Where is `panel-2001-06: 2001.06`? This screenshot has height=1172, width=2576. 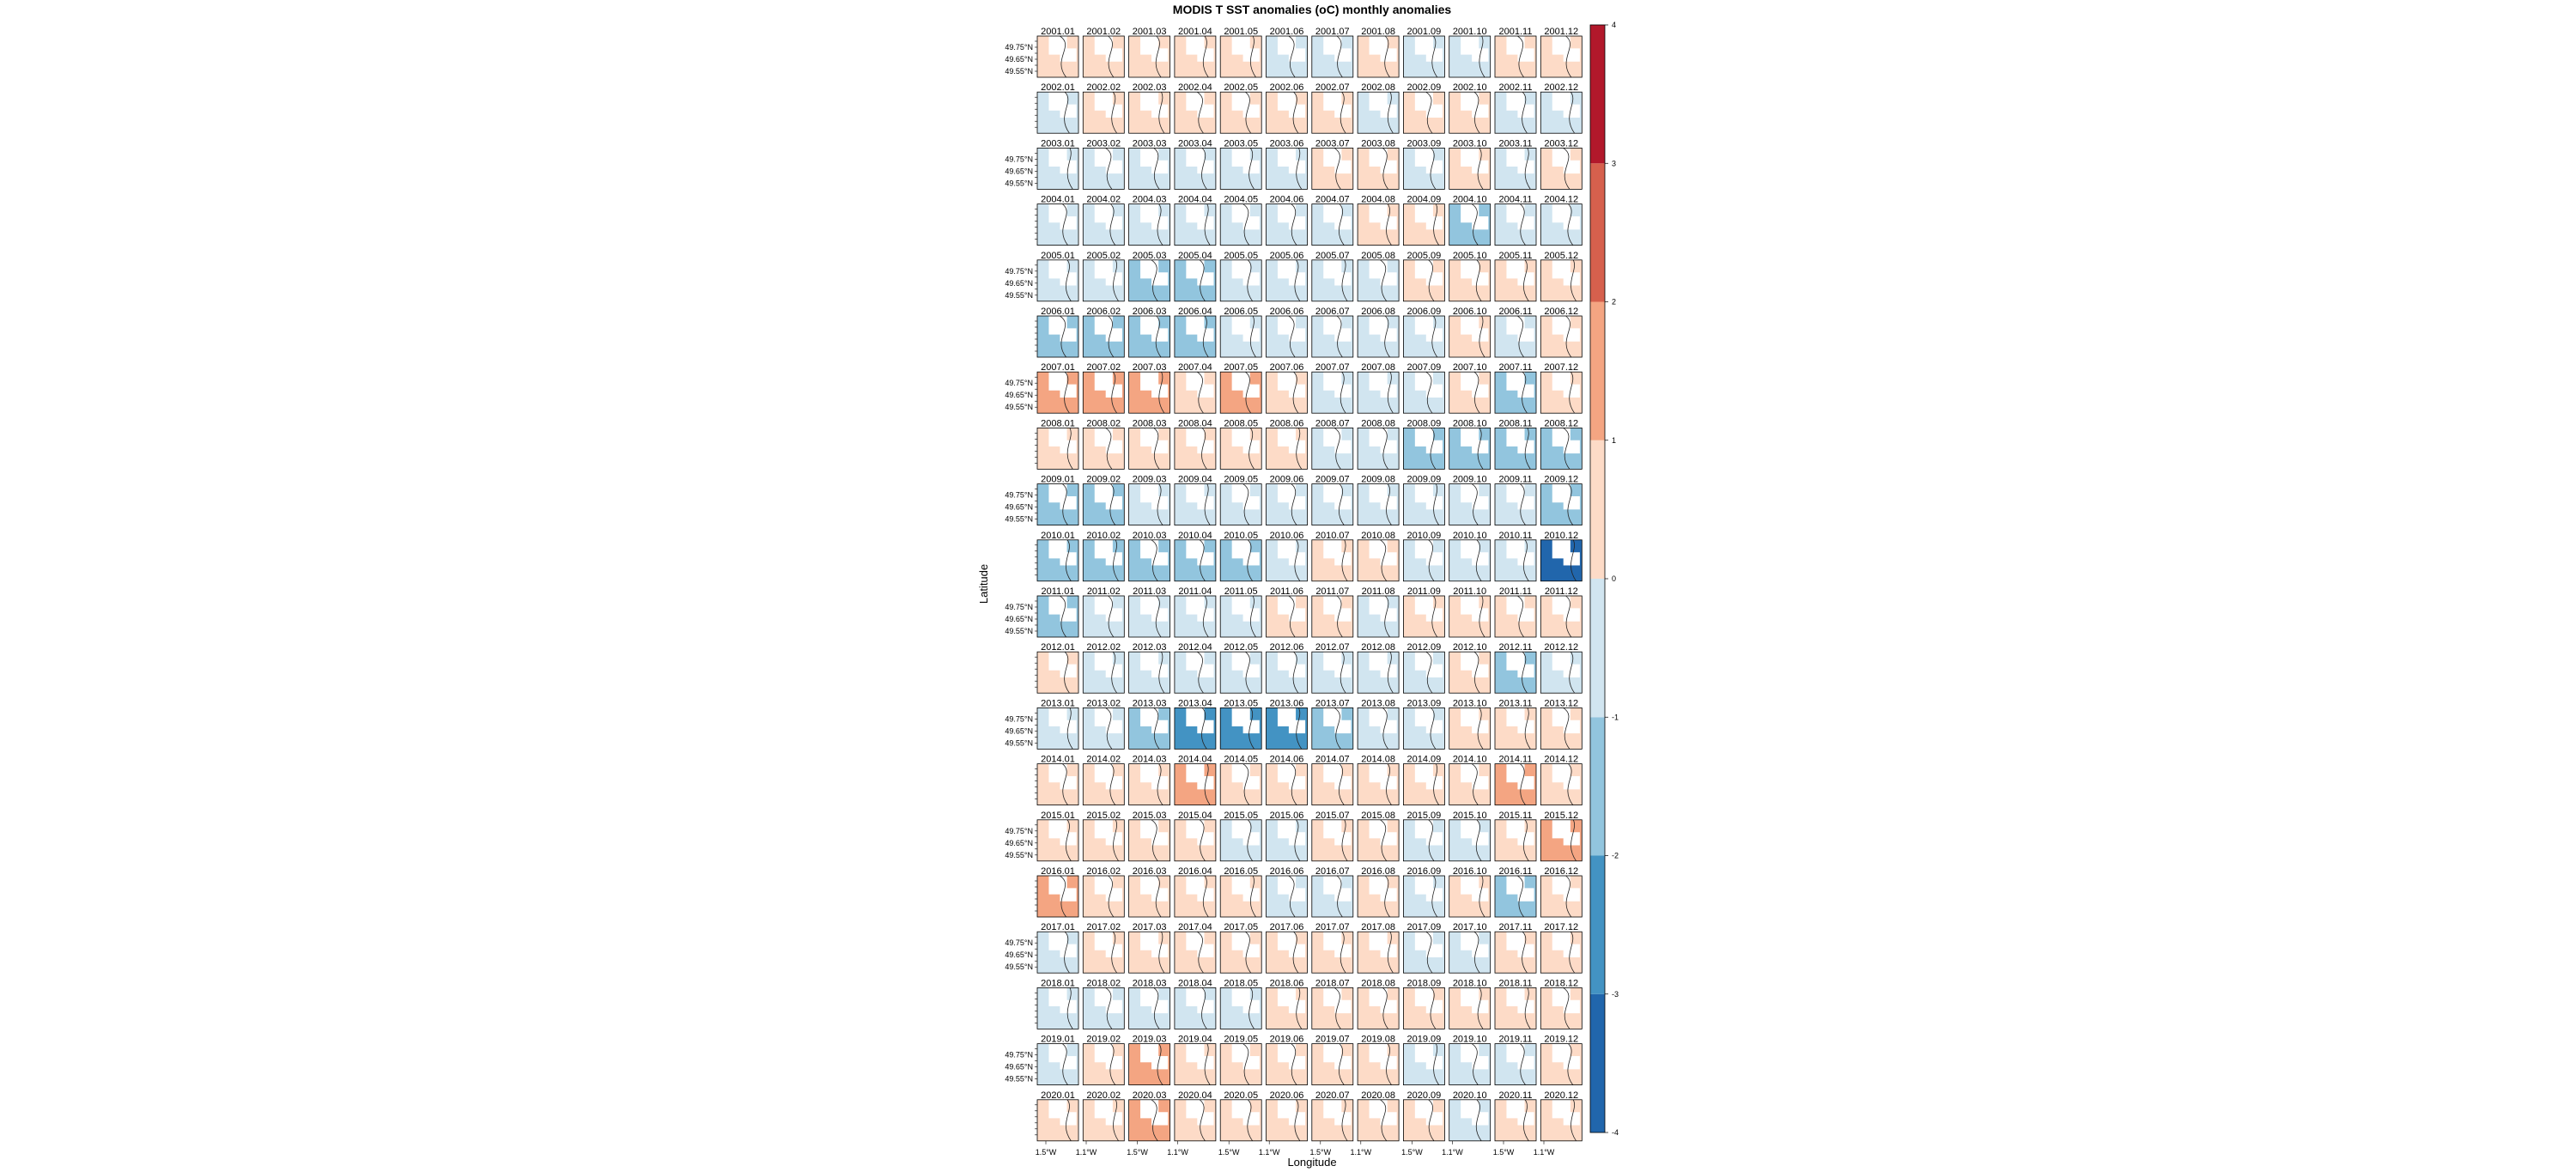
panel-2001-06: 2001.06 is located at coordinates (1287, 52).